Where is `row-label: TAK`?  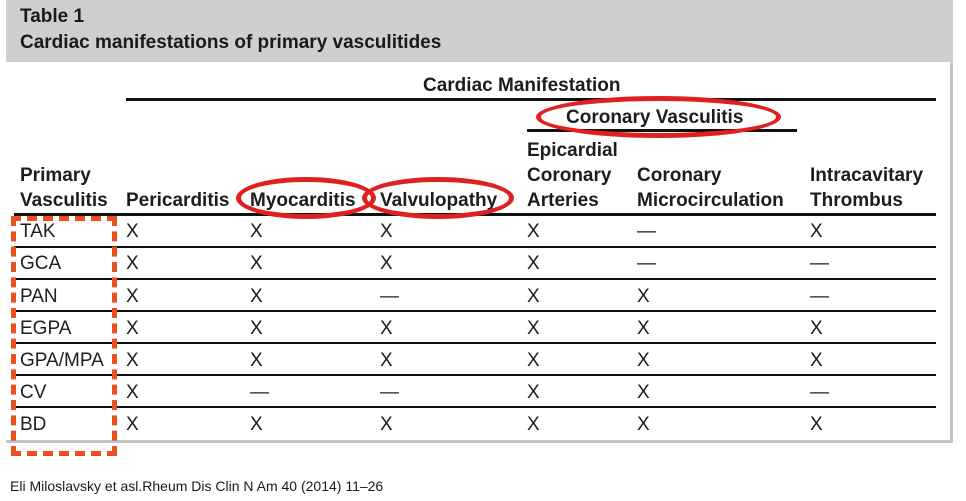 row-label: TAK is located at coordinates (38, 231).